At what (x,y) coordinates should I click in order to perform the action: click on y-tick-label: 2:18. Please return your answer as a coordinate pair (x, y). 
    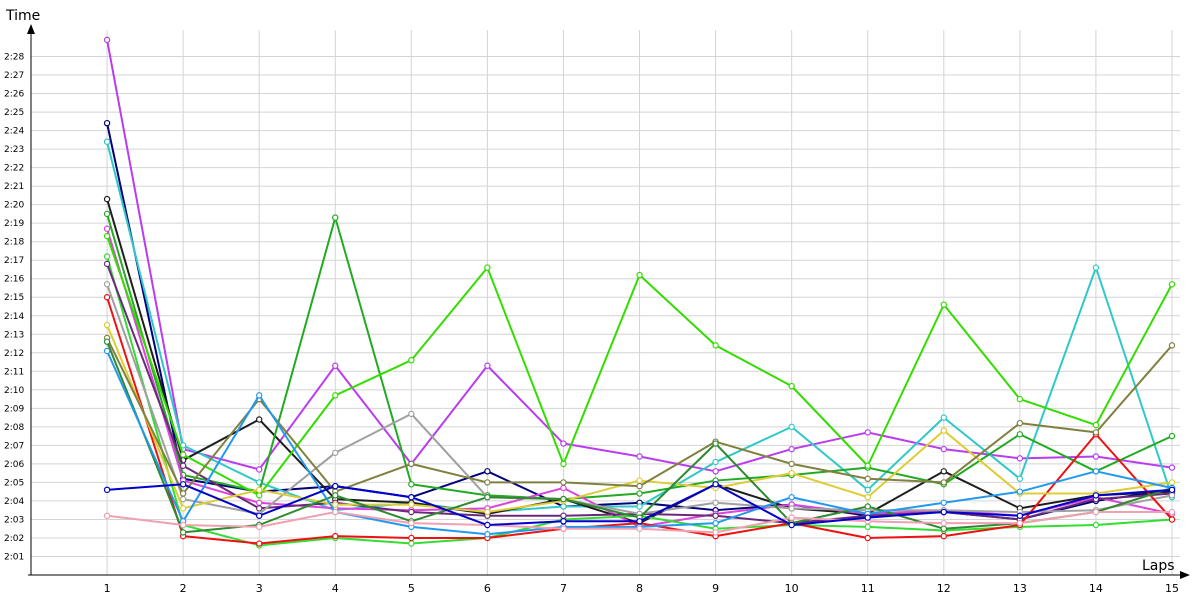
    Looking at the image, I should click on (14, 243).